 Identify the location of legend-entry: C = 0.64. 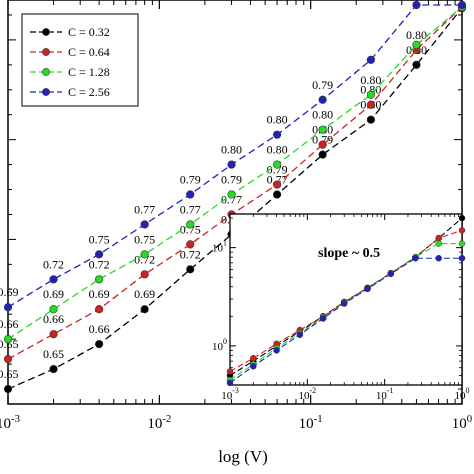
(89, 52).